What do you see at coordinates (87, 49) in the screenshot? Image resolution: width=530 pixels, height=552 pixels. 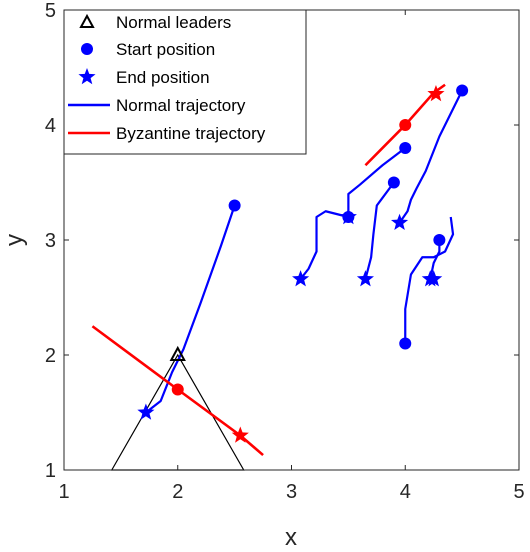 I see `legend-swatch-start-position` at bounding box center [87, 49].